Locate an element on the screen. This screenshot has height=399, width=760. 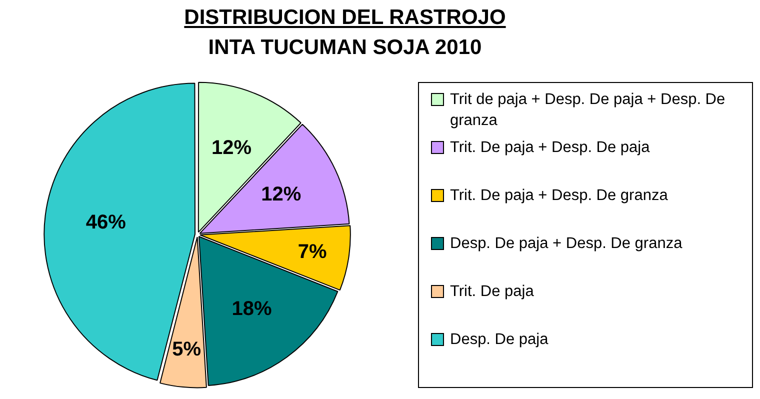
data-label: 18% is located at coordinates (252, 309).